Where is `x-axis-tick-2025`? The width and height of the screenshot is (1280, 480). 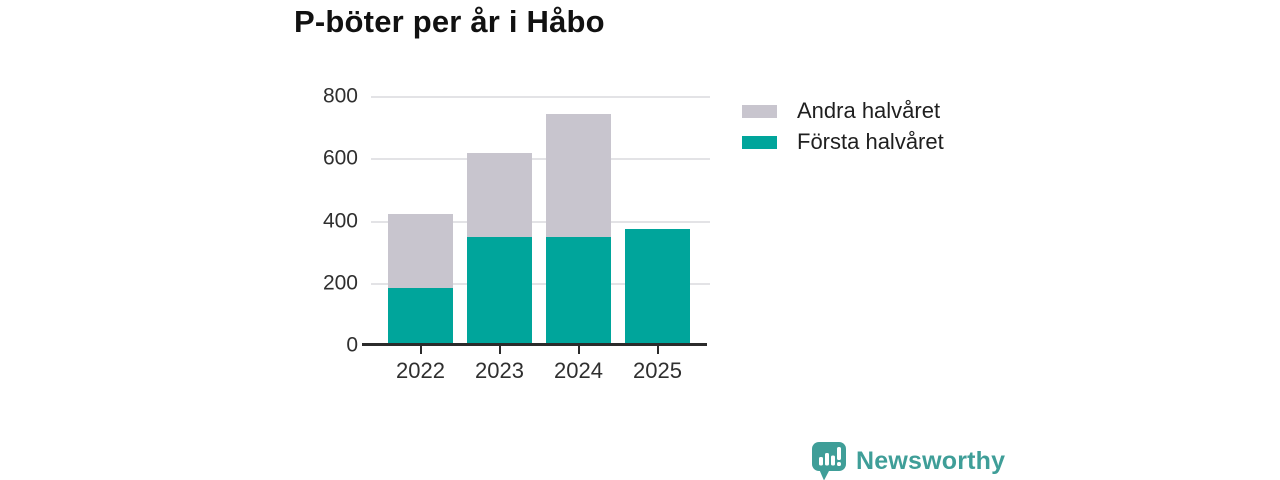
x-axis-tick-2025 is located at coordinates (657, 350).